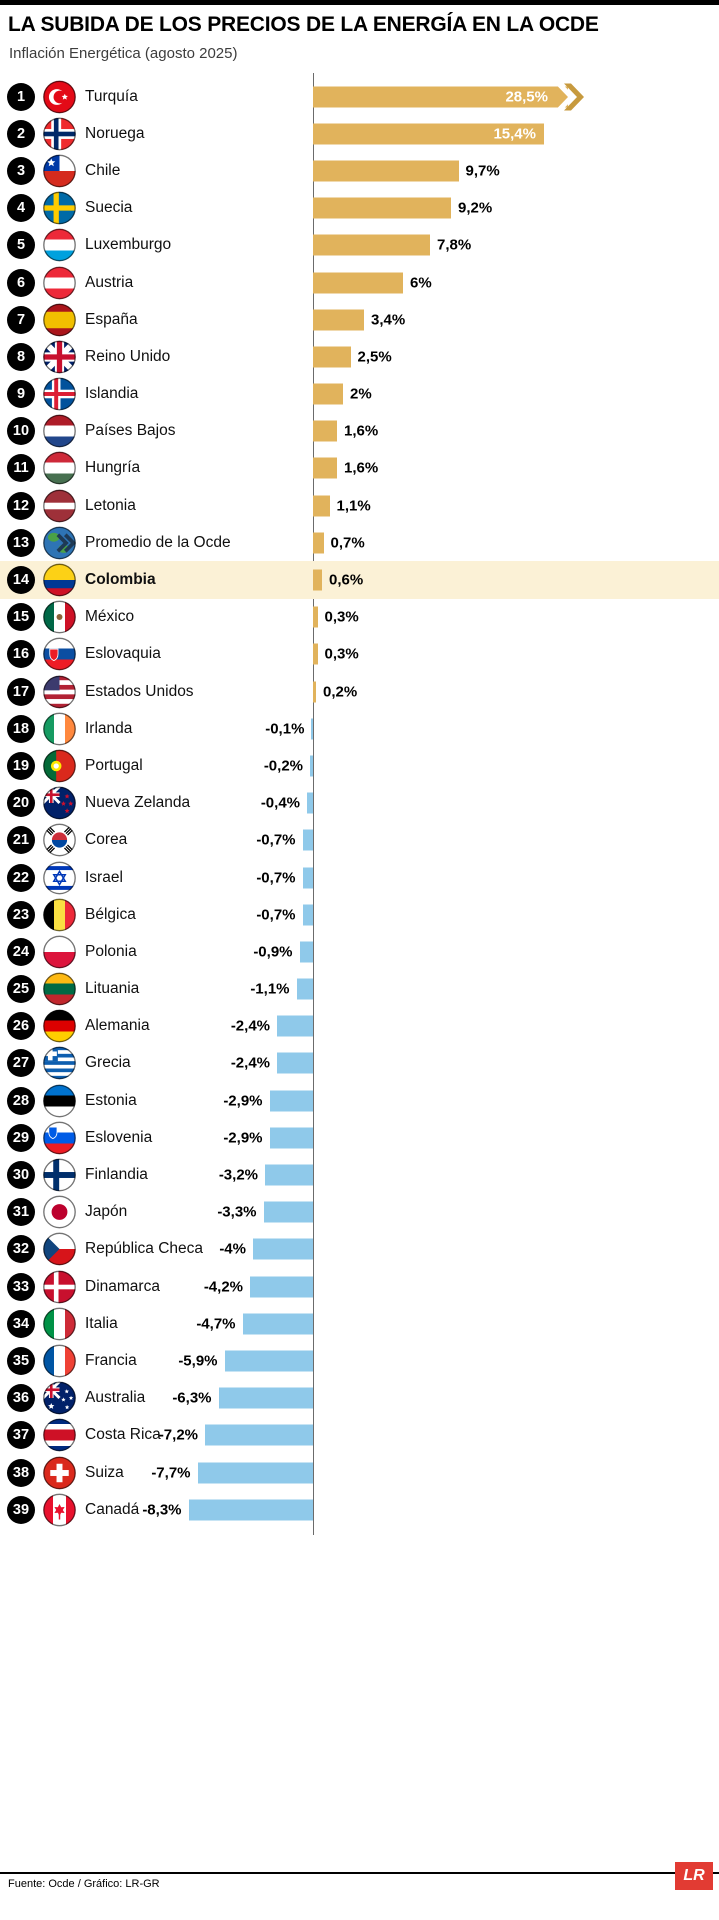  I want to click on country-label: Alemania, so click(117, 1026).